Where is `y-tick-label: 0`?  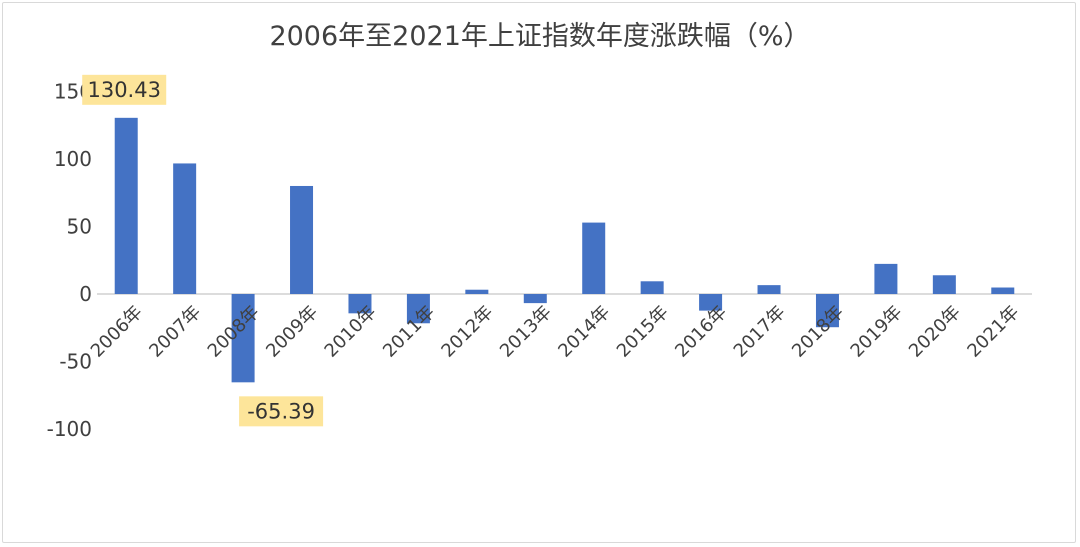 y-tick-label: 0 is located at coordinates (85, 294).